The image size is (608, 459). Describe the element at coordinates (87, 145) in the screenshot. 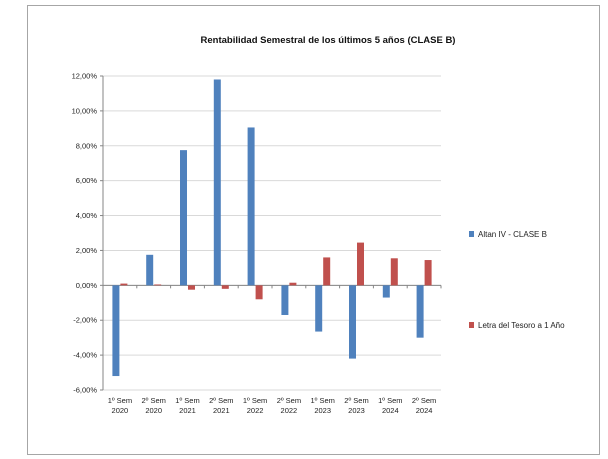

I see `y-tick-label: 8,00%` at that location.